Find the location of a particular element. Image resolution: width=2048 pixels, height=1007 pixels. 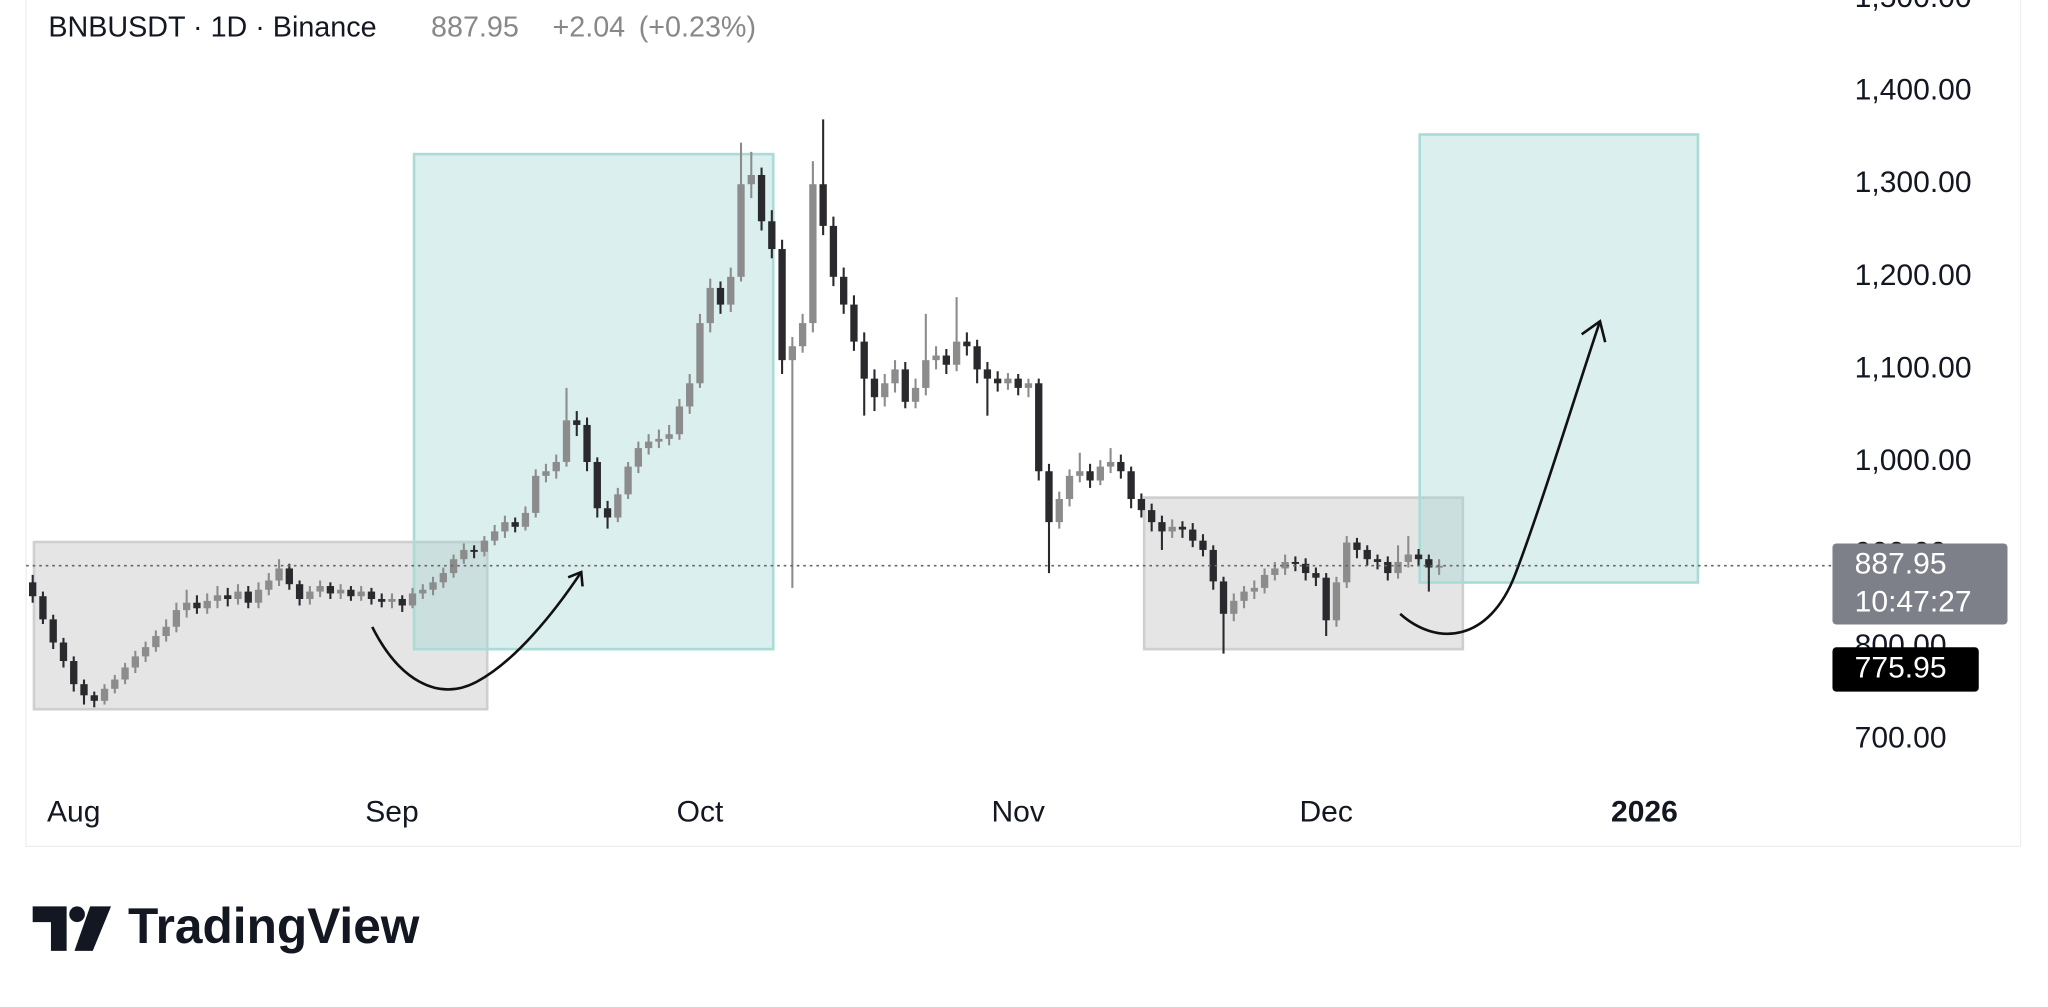

x-tick-label: Oct is located at coordinates (700, 812).